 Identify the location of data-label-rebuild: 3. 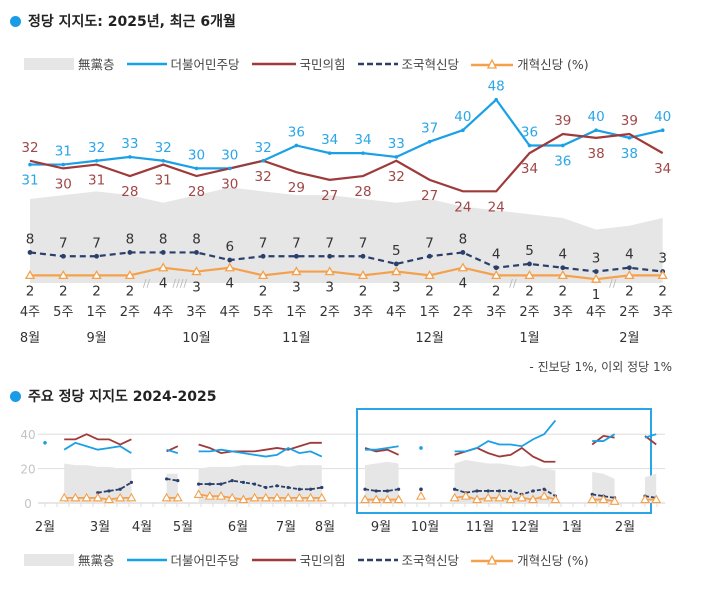
(662, 259).